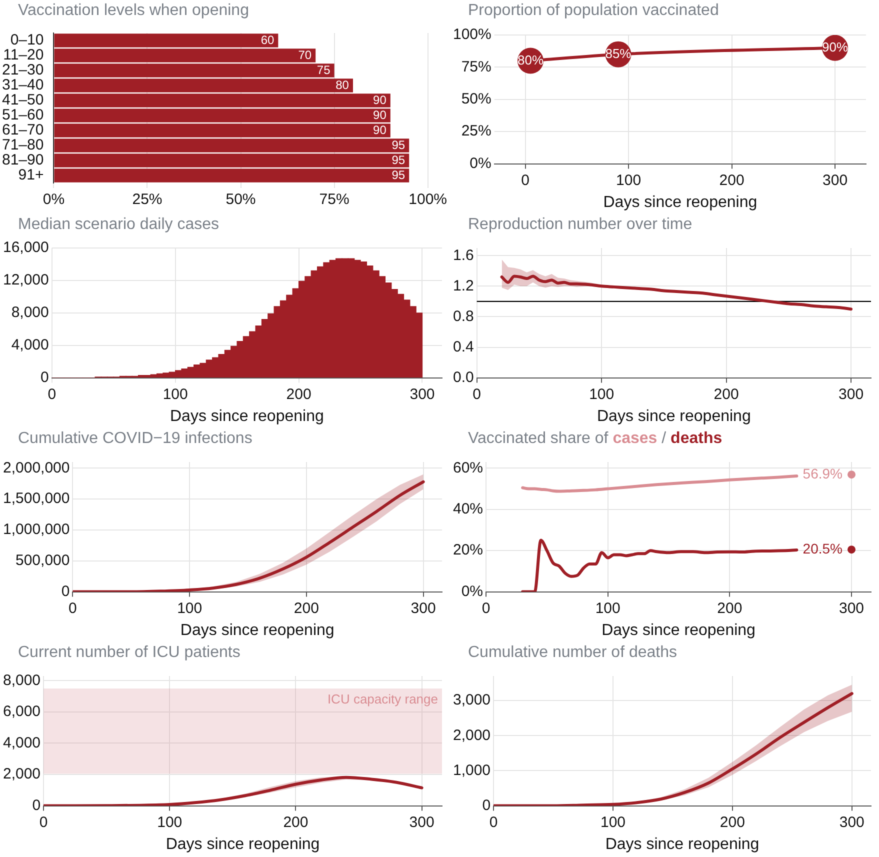  I want to click on chart-title: Median scenario daily cases, so click(118, 224).